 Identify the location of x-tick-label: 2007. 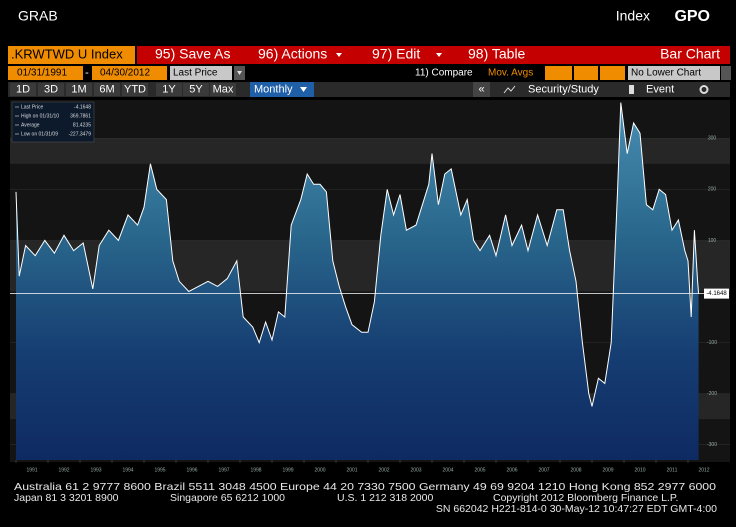
(543, 470).